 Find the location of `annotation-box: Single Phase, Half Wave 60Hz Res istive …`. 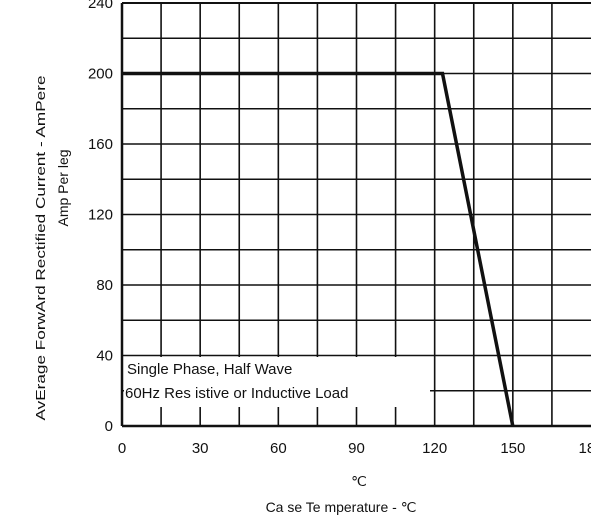

annotation-box: Single Phase, Half Wave 60Hz Res istive … is located at coordinates (277, 382).